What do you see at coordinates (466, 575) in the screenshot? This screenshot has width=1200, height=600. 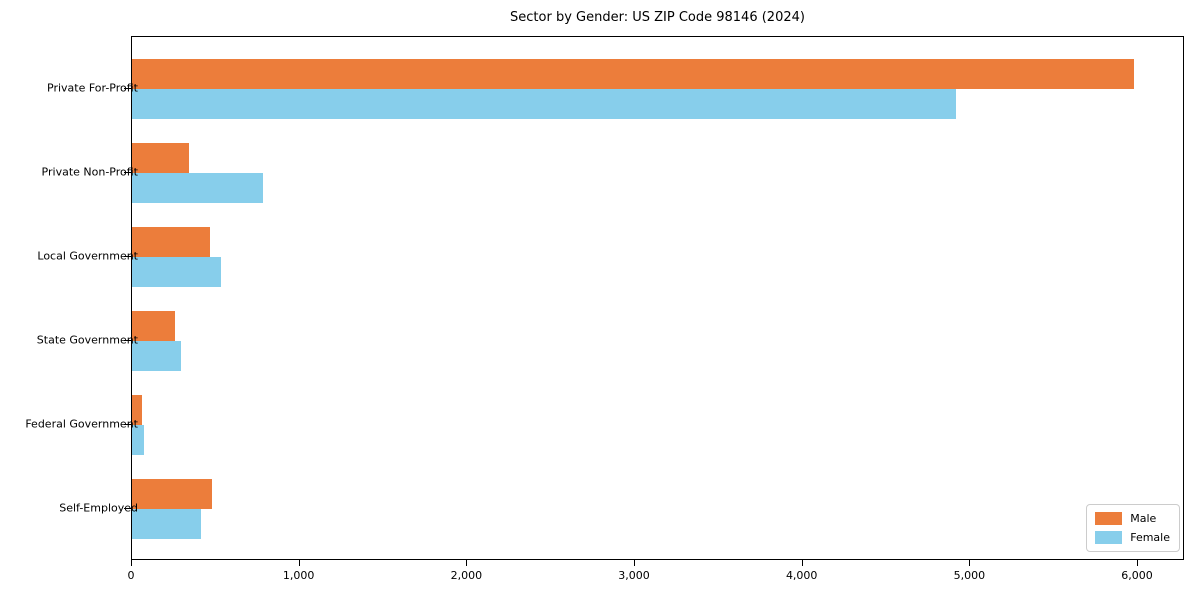 I see `x-tick-label: 2,000` at bounding box center [466, 575].